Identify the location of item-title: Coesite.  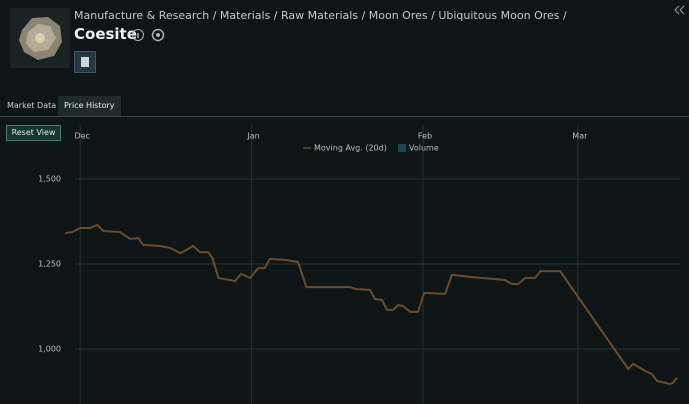
(105, 34).